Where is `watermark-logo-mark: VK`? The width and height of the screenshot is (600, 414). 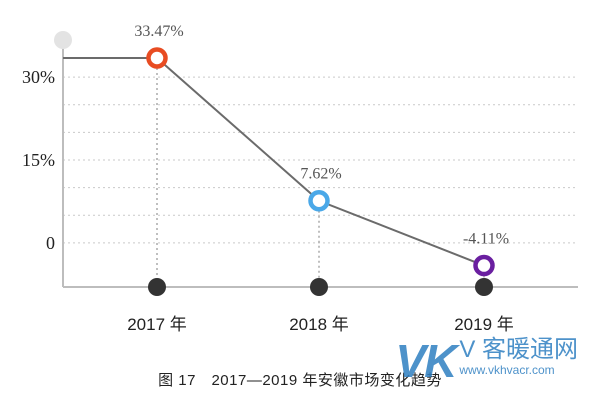
watermark-logo-mark: VK is located at coordinates (426, 361).